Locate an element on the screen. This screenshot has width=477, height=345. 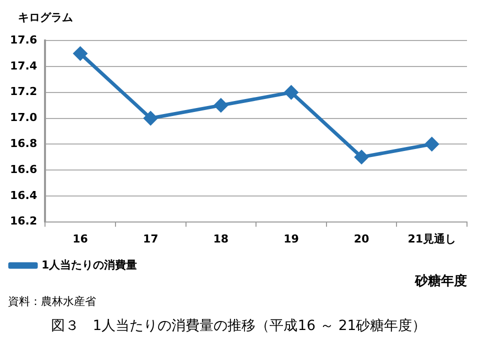
y-tick-label: 16.4 is located at coordinates (24, 195).